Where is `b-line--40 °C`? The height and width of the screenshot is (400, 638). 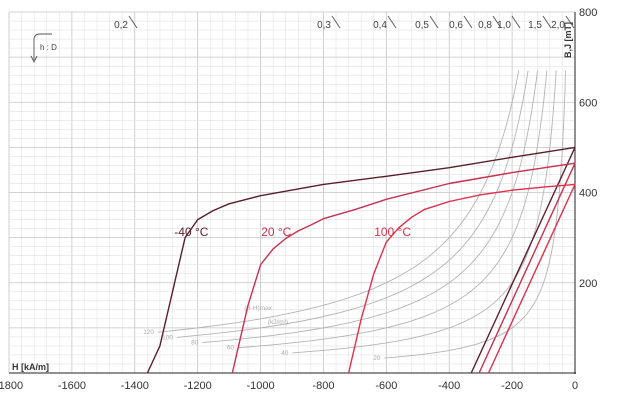
b-line--40 °C is located at coordinates (523, 260).